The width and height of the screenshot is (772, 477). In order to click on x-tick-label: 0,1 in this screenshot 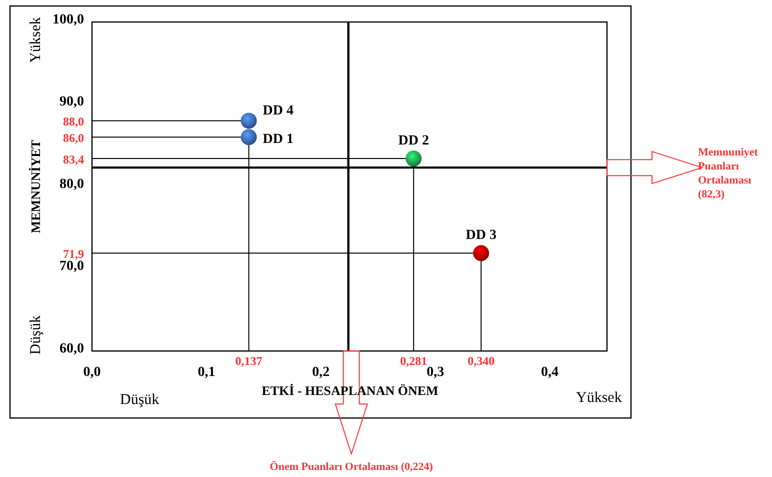, I will do `click(207, 372)`.